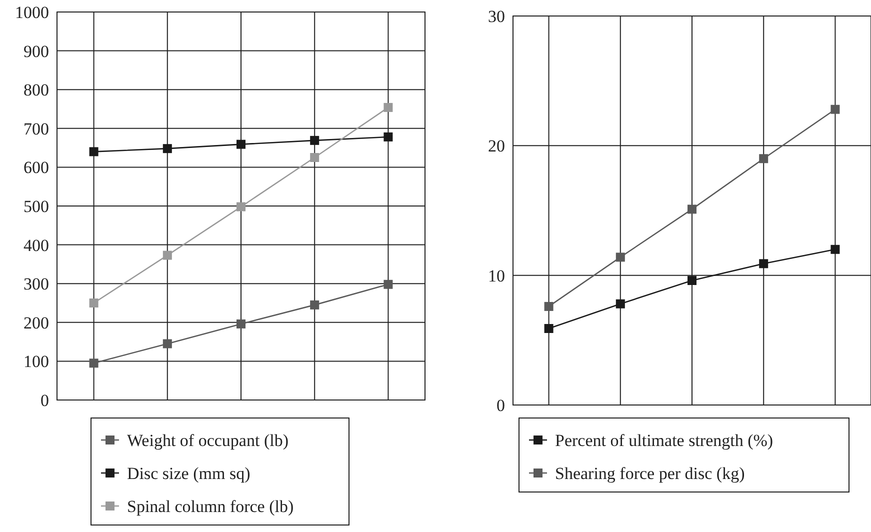  I want to click on y-tick-label: 900, so click(36, 51).